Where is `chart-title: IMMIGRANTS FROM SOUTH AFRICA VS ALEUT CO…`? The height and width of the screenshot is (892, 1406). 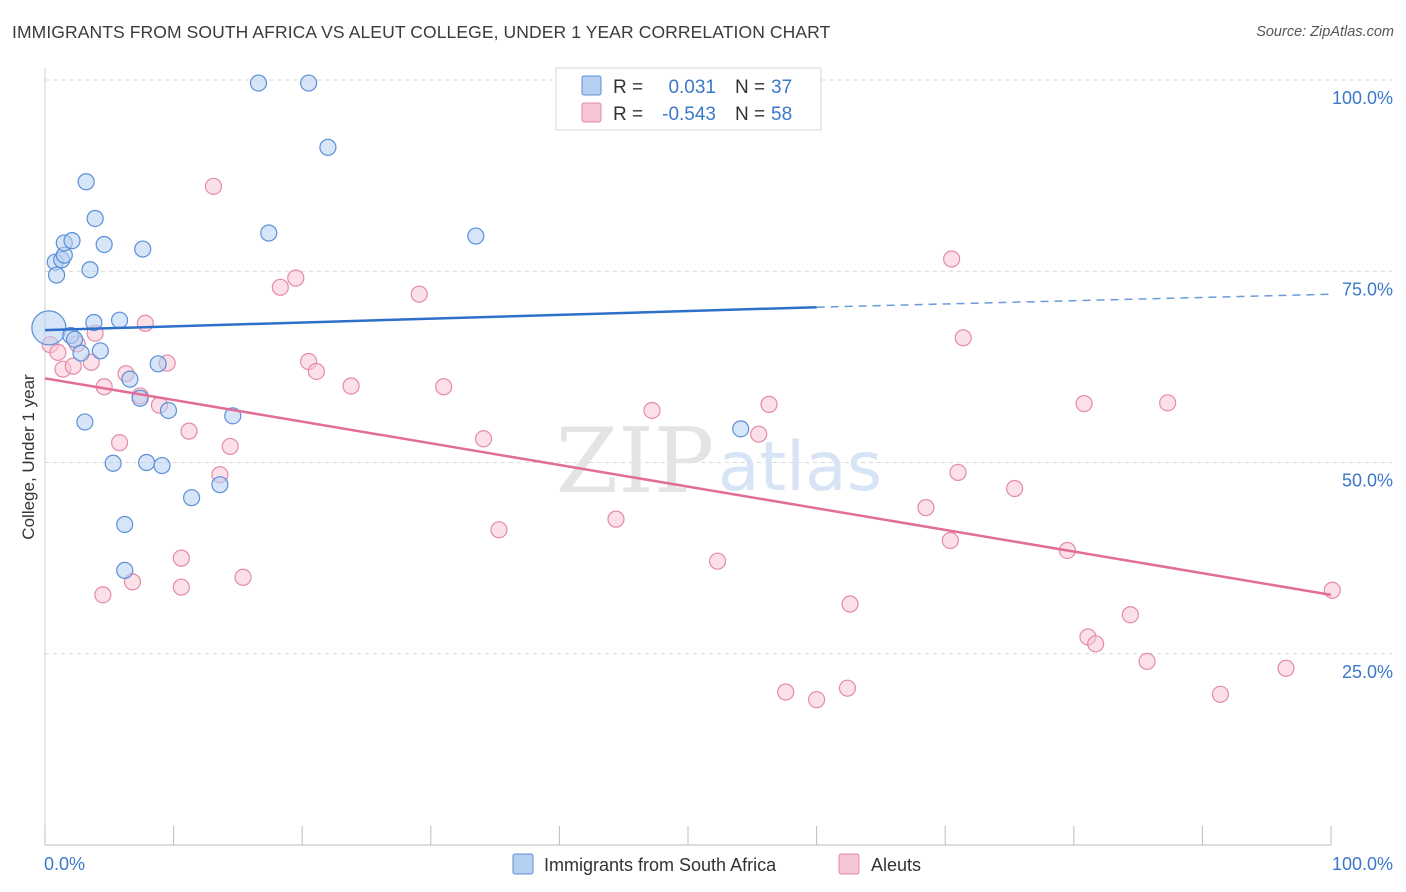
chart-title: IMMIGRANTS FROM SOUTH AFRICA VS ALEUT CO… is located at coordinates (421, 32).